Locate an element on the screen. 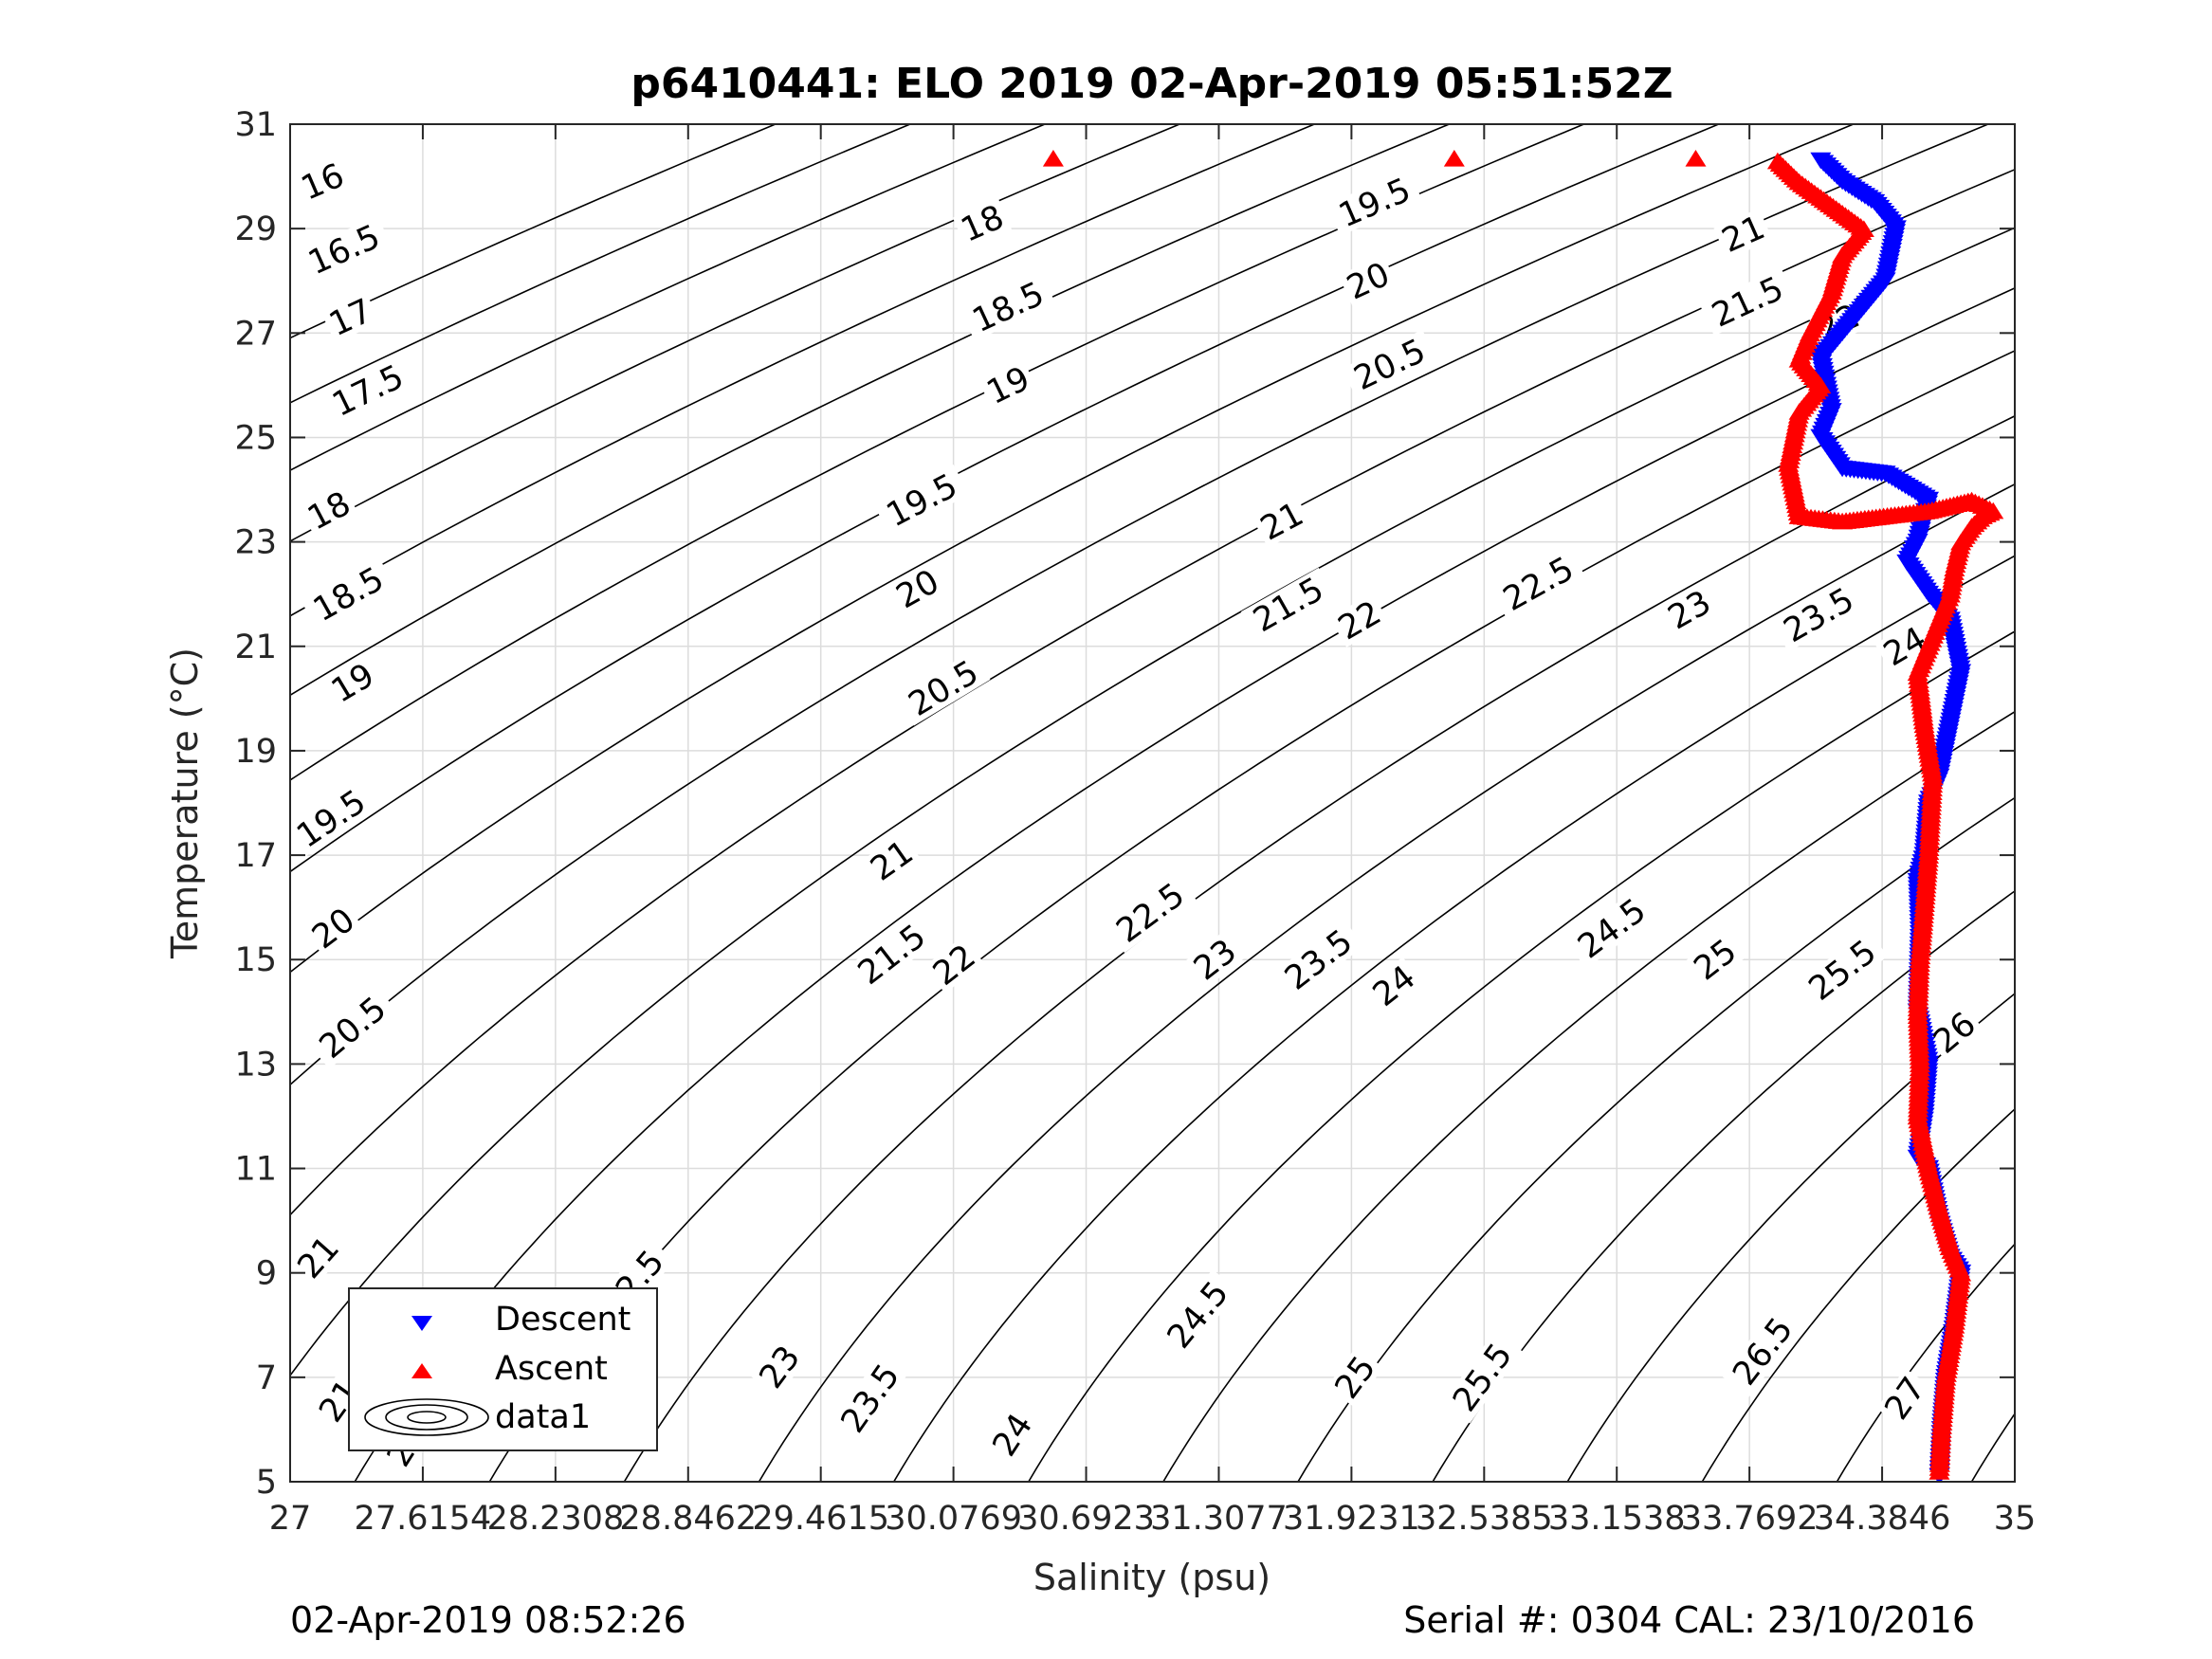 Image resolution: width=2212 pixels, height=1659 pixels. x-tick-label: 27 is located at coordinates (290, 1519).